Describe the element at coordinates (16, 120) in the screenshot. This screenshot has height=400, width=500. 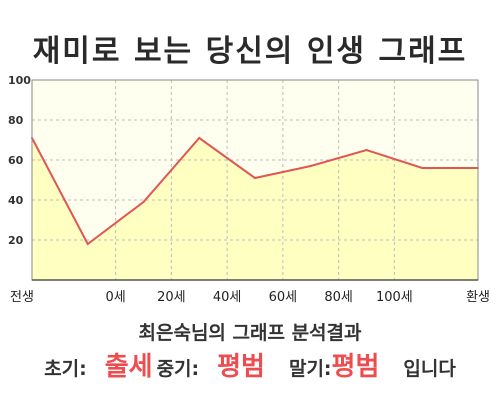
I see `y-tick-label: 80` at that location.